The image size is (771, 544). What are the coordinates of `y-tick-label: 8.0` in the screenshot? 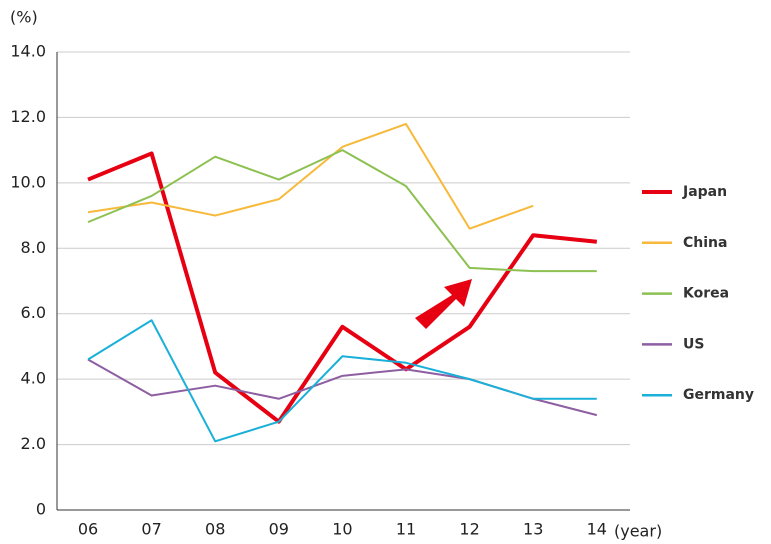 It's located at (33, 247).